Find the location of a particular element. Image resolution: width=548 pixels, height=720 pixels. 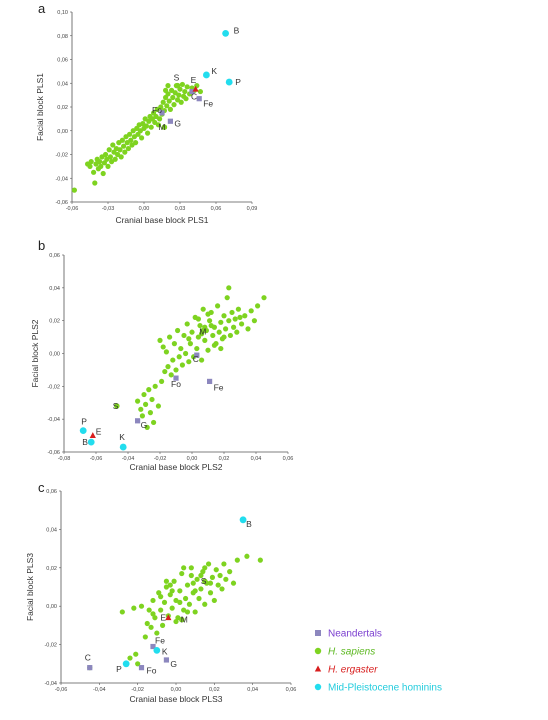

y-tick-label: 0,00 is located at coordinates (51, 607).